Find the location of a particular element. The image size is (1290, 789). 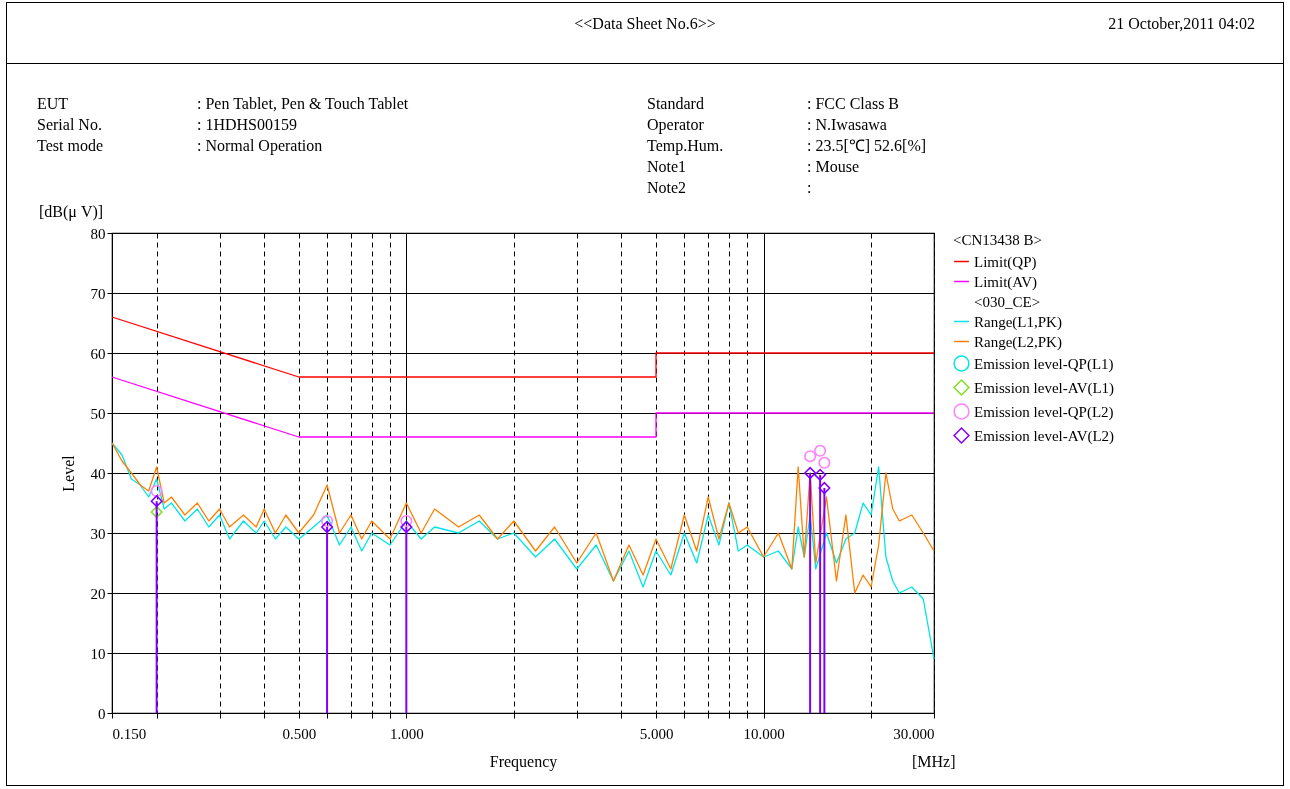

legend-label: Range(L1,PK) is located at coordinates (1018, 322).